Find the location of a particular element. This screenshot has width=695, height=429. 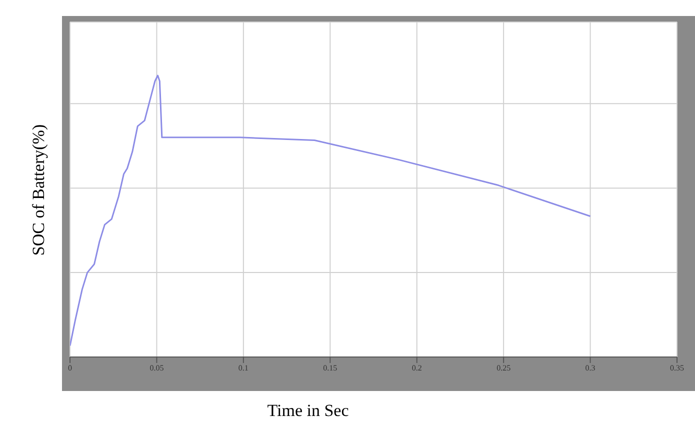

x-tick-label: 0.05 is located at coordinates (157, 368).